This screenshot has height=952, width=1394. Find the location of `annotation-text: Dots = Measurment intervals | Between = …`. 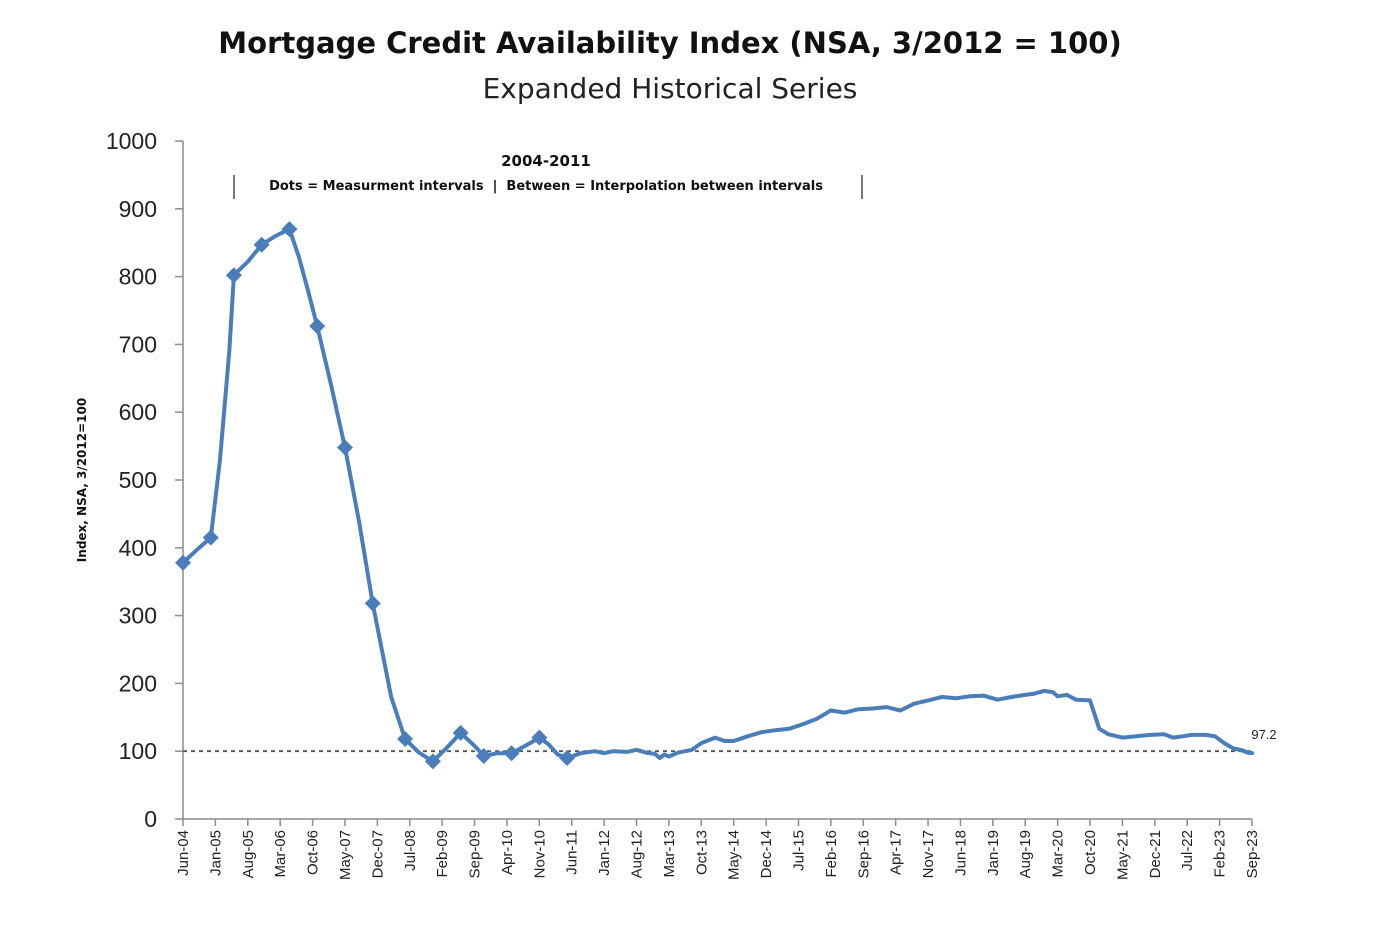

annotation-text: Dots = Measurment intervals | Between = … is located at coordinates (546, 186).